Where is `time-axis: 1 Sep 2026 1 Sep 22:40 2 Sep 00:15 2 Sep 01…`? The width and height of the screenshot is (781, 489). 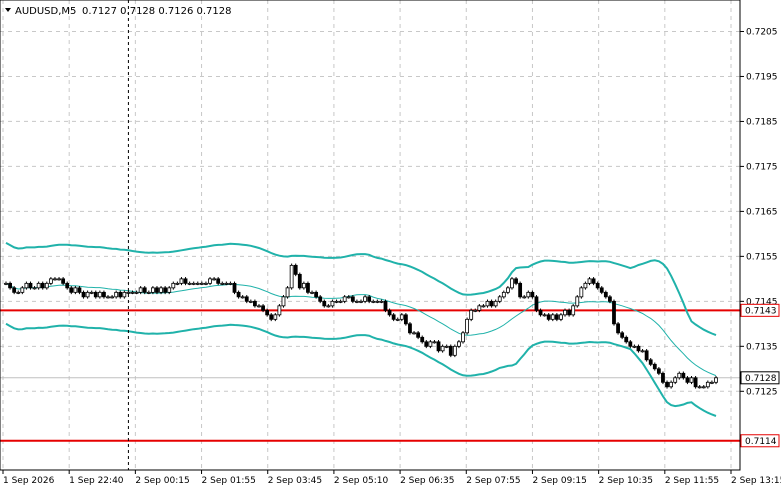 time-axis: 1 Sep 2026 1 Sep 22:40 2 Sep 00:15 2 Sep 01… is located at coordinates (391, 478).